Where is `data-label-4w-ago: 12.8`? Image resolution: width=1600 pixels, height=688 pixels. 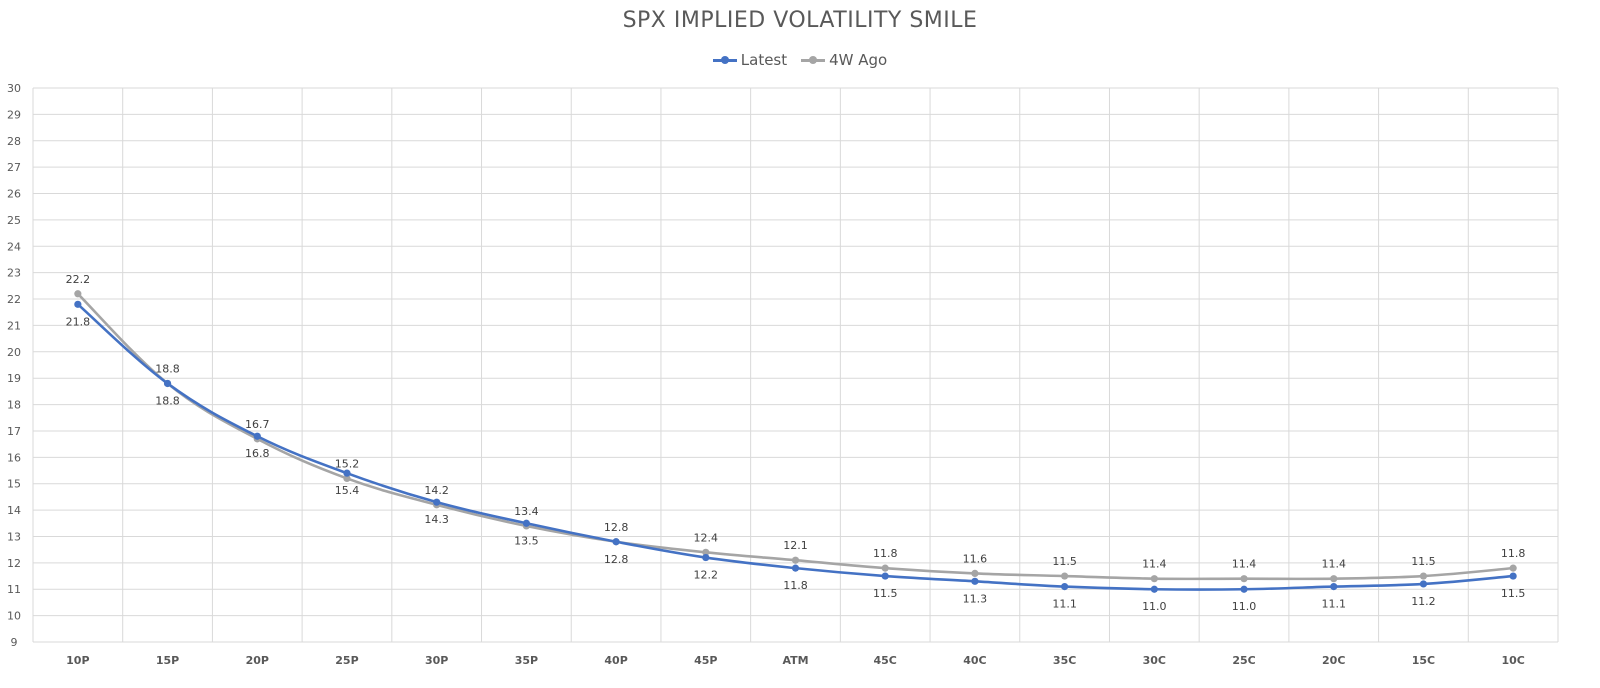 data-label-4w-ago: 12.8 is located at coordinates (616, 527).